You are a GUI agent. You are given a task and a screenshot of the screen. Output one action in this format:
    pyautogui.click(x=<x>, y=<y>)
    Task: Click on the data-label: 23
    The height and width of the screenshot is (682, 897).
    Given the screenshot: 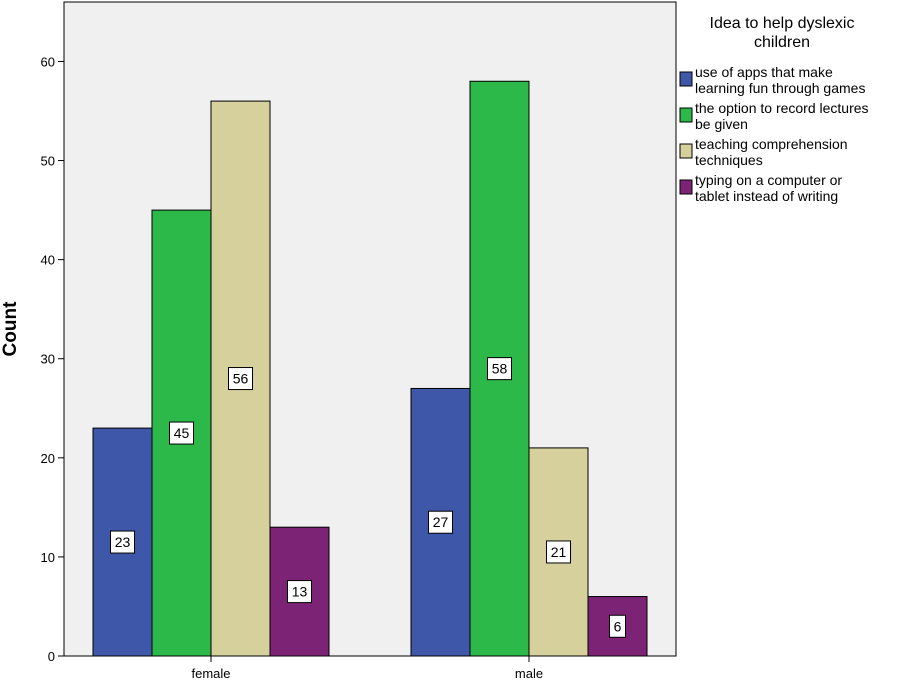 What is the action you would take?
    pyautogui.click(x=123, y=542)
    